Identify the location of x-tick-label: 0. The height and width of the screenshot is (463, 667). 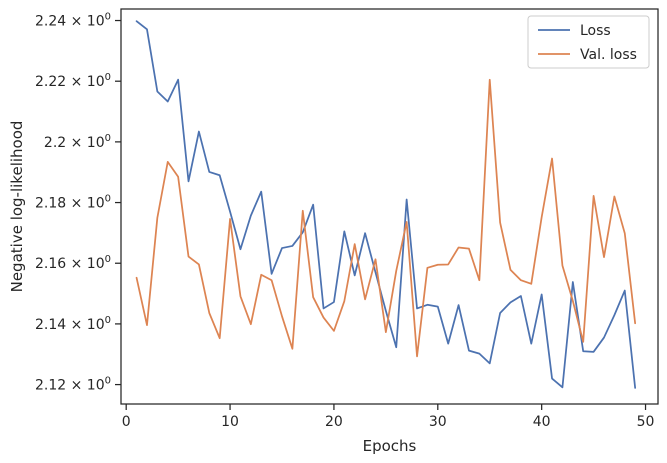
(126, 422).